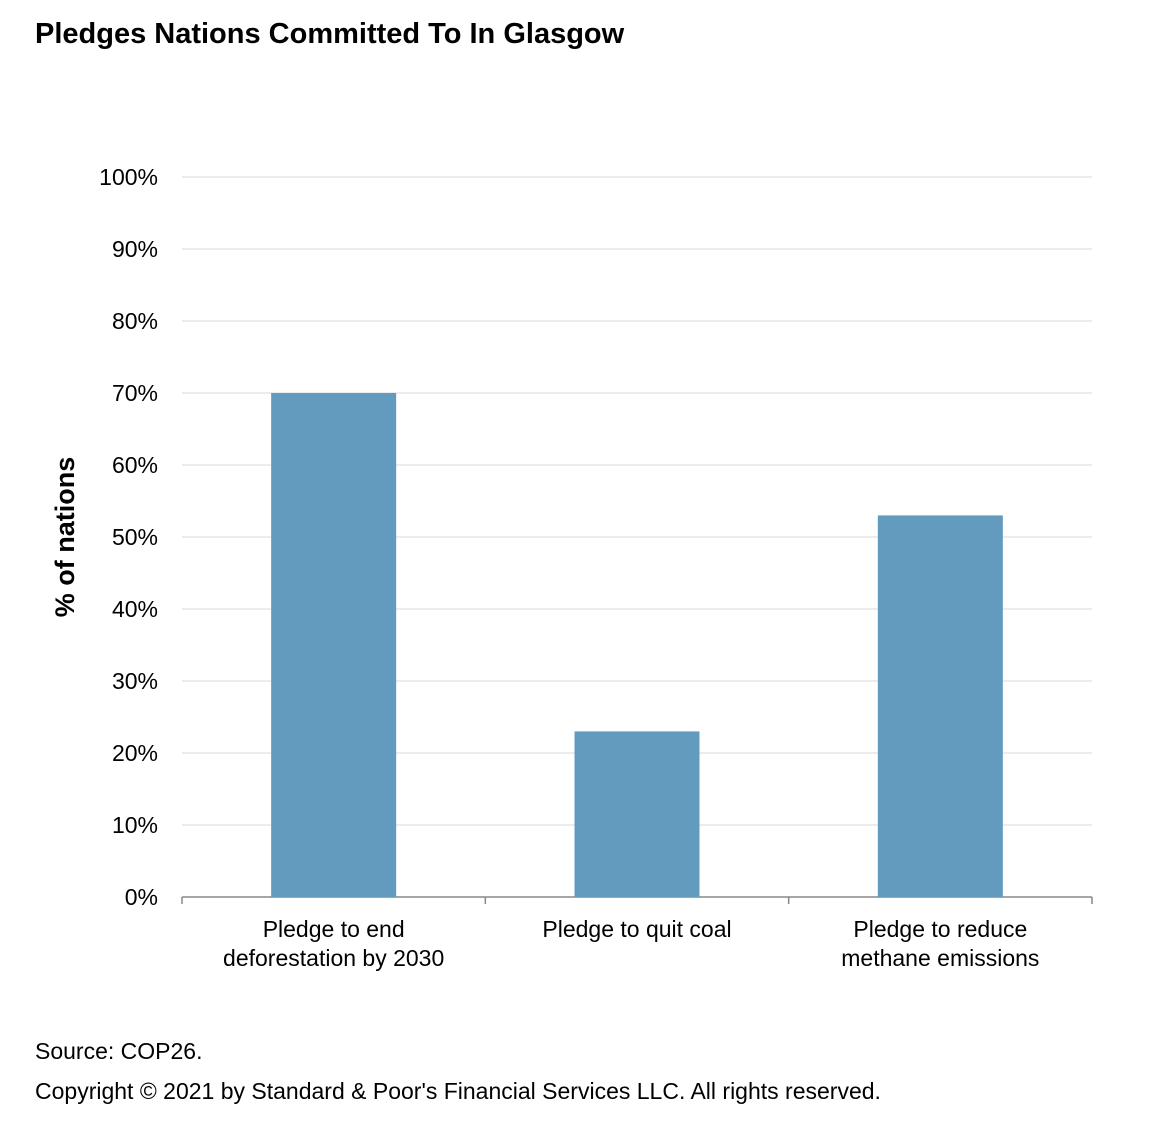 This screenshot has width=1160, height=1138. Describe the element at coordinates (135, 393) in the screenshot. I see `y-tick-label: 70%` at that location.